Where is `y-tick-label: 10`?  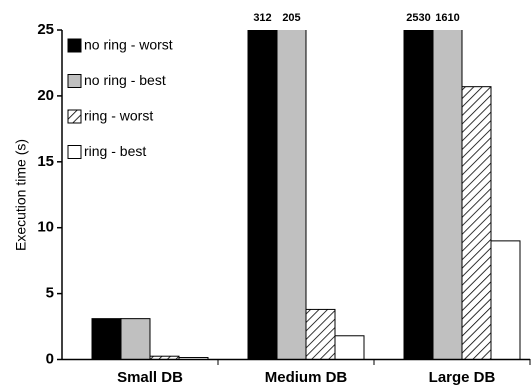
y-tick-label: 10 is located at coordinates (45, 227).